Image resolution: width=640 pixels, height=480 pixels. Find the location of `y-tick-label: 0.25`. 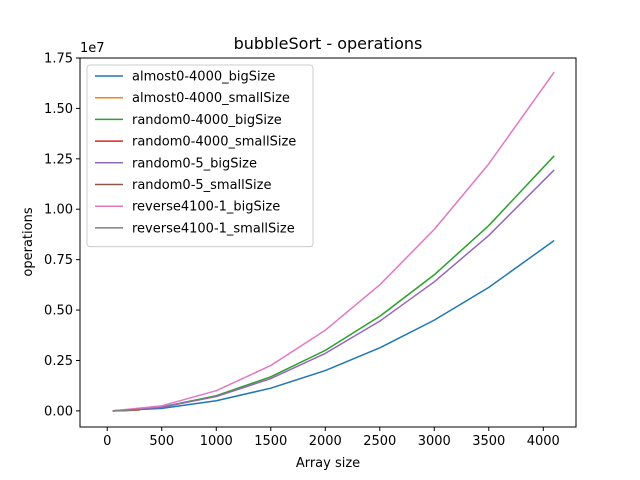

y-tick-label: 0.25 is located at coordinates (58, 361).